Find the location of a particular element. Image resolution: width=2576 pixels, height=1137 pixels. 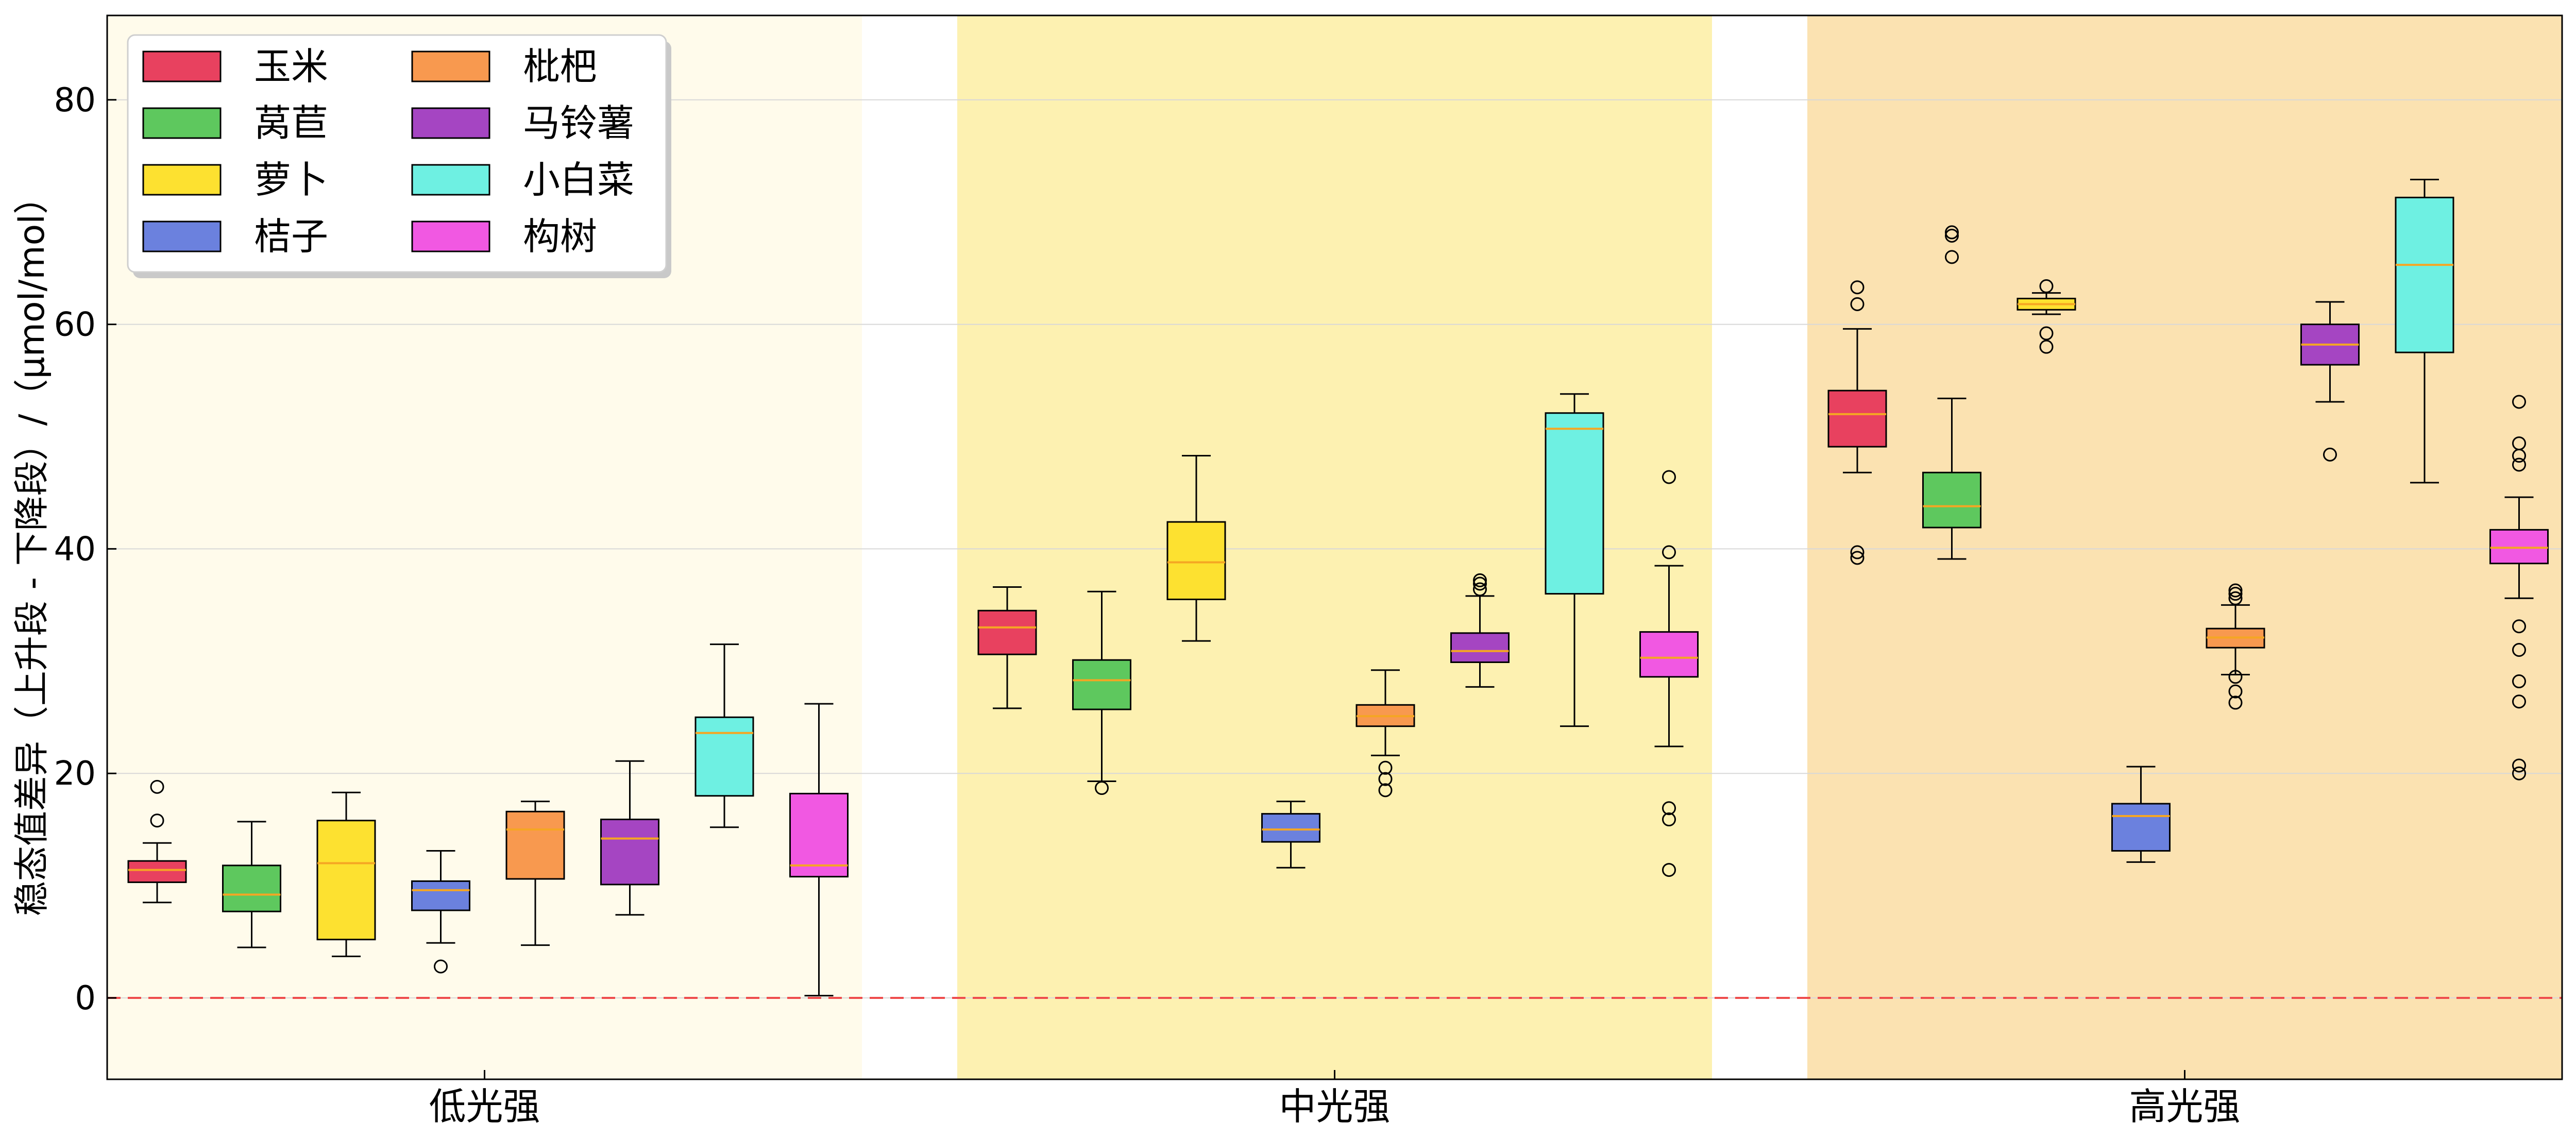

legend-label: 萝卜 is located at coordinates (291, 179).